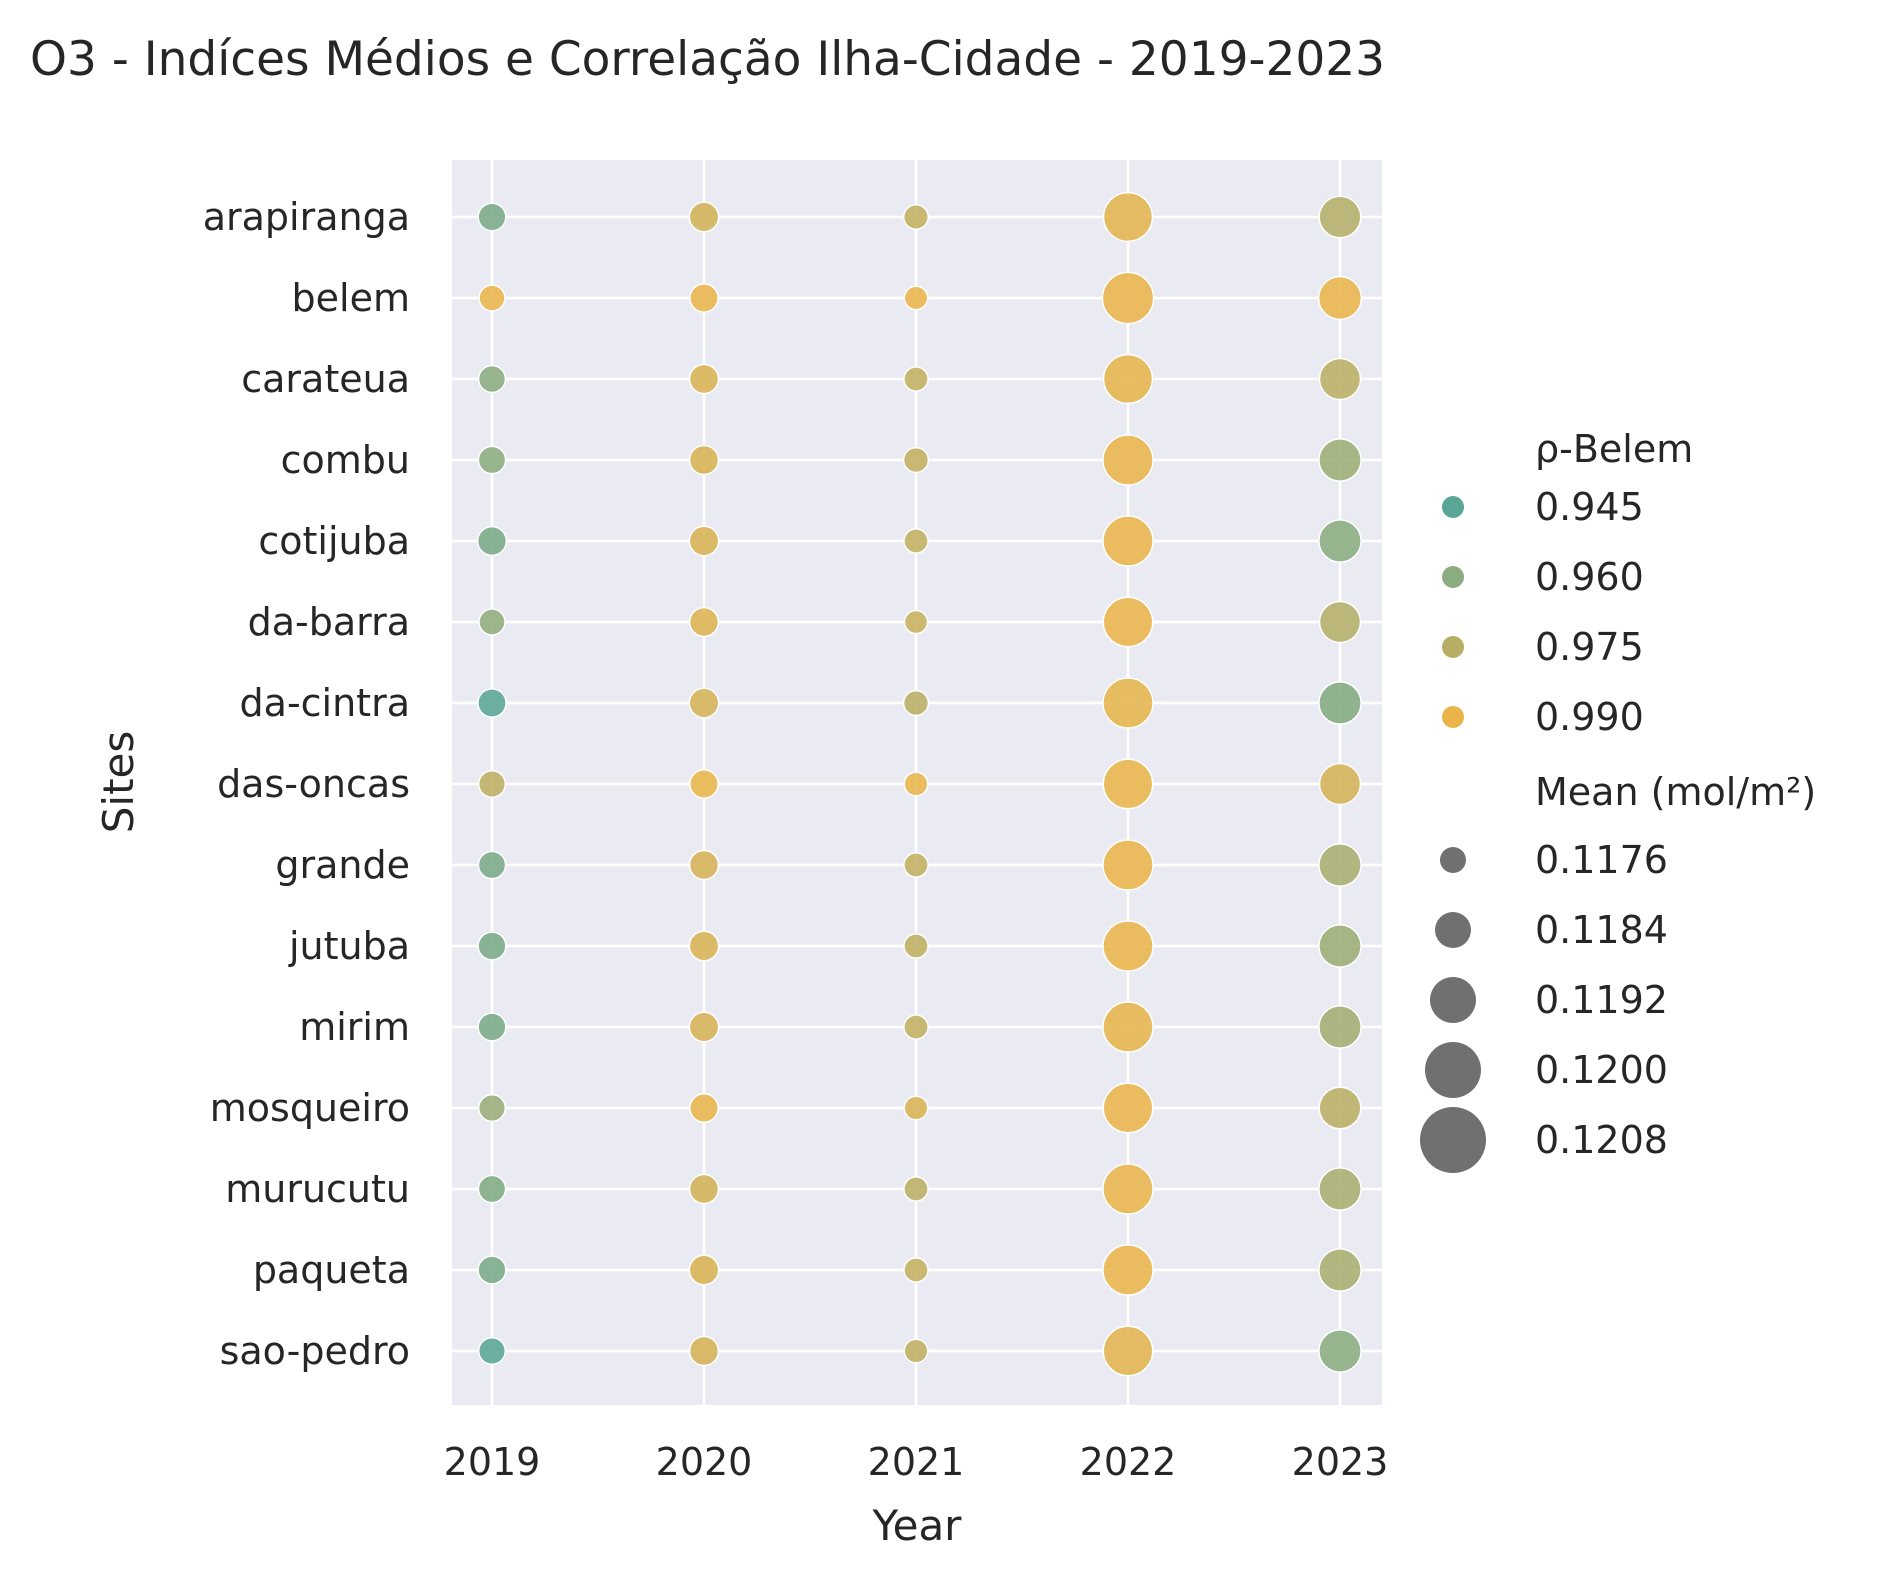 The image size is (1903, 1575). What do you see at coordinates (1589, 507) in the screenshot?
I see `color-legend-label: 0.945` at bounding box center [1589, 507].